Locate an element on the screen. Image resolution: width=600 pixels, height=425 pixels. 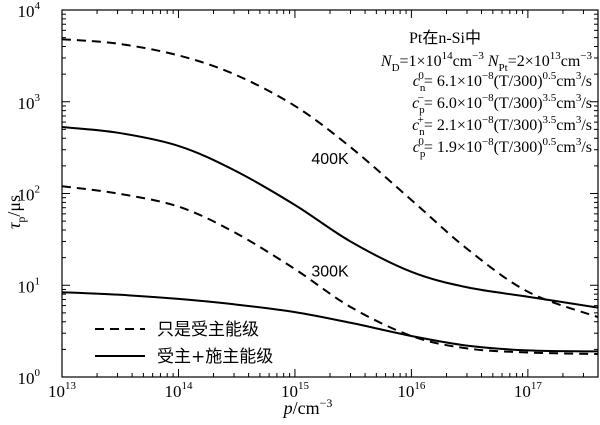
y-tick-label: 10² is located at coordinates (29, 194).